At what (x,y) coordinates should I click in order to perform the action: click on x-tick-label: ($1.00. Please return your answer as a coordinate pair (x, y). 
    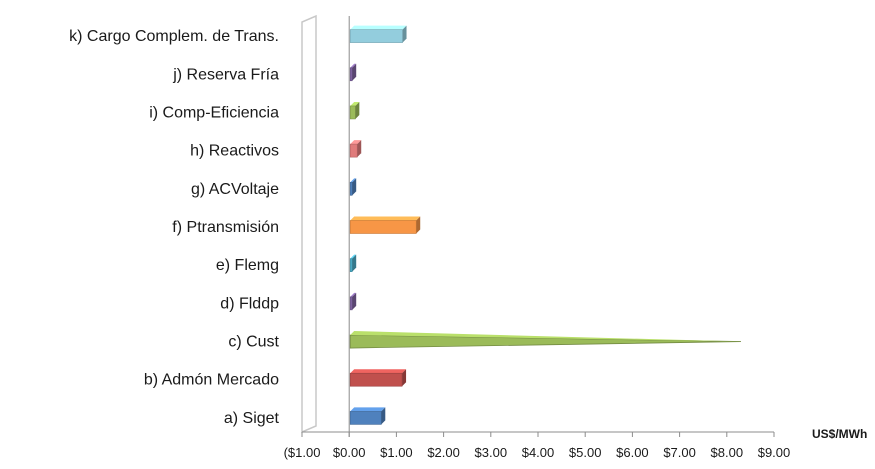
    Looking at the image, I should click on (302, 452).